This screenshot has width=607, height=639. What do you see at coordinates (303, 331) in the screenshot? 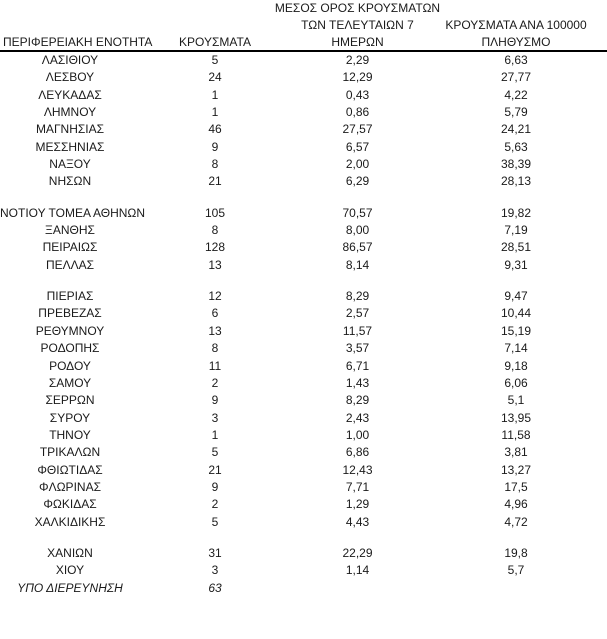
I see `table-row: ΡΕΘΥΜΝΟΥ 13 11,57 15,19` at bounding box center [303, 331].